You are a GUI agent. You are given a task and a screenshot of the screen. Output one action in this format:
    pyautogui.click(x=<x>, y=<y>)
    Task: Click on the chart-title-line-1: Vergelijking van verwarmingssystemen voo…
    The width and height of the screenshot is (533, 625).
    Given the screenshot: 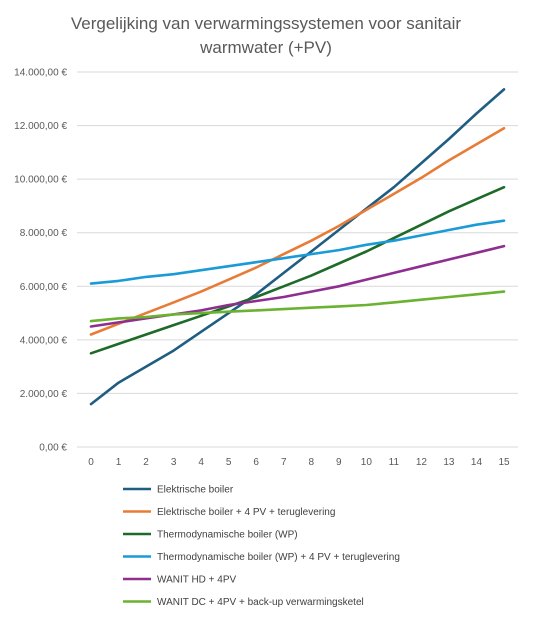 What is the action you would take?
    pyautogui.click(x=266, y=23)
    